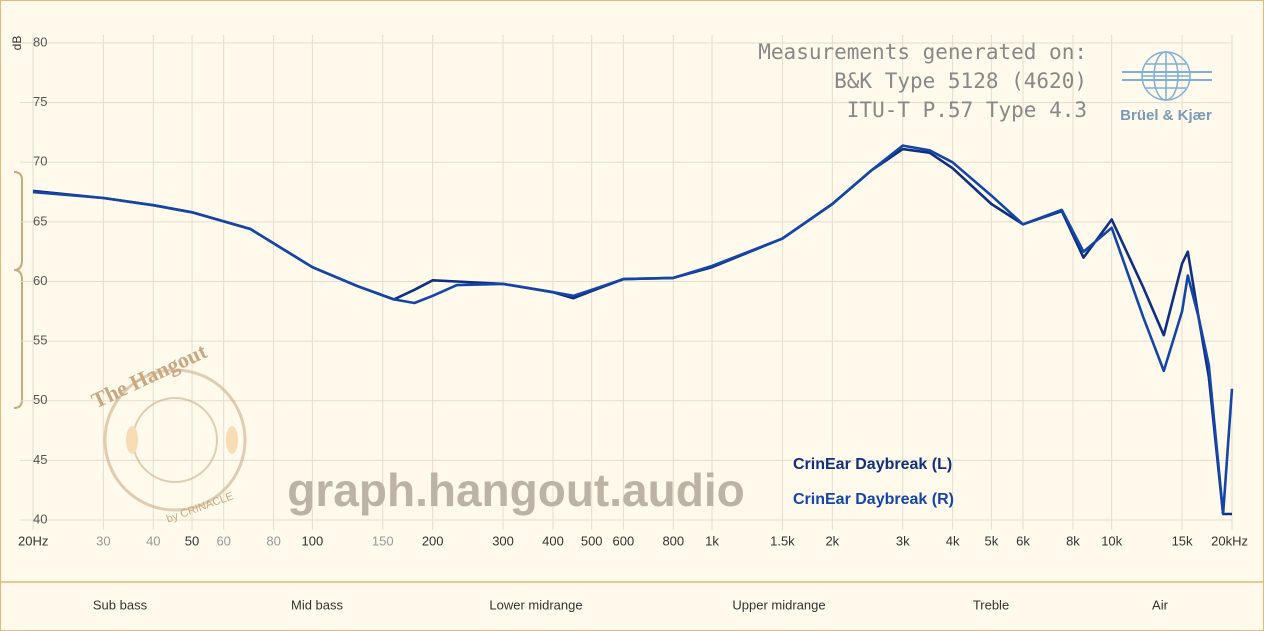  What do you see at coordinates (903, 540) in the screenshot?
I see `x-tick-label: 3k` at bounding box center [903, 540].